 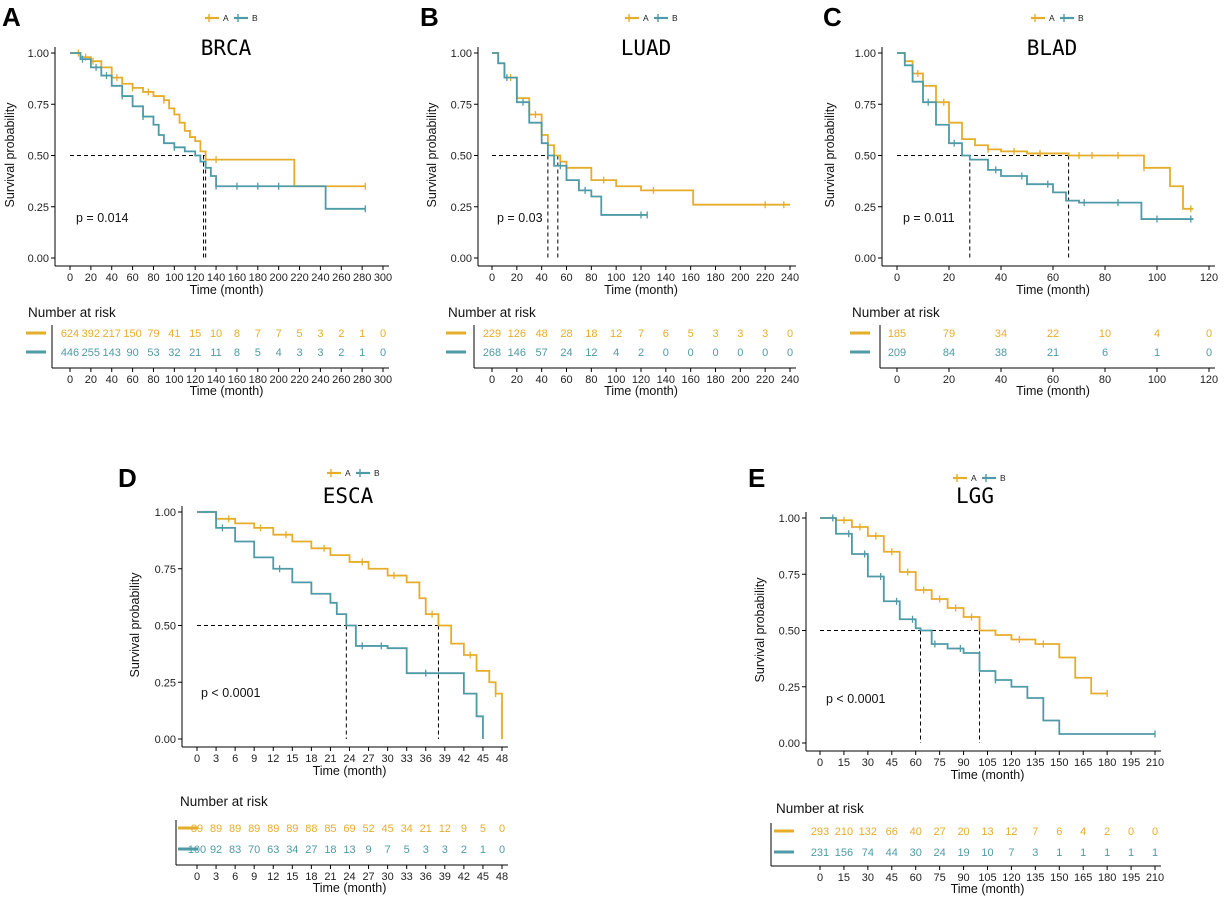 I want to click on risk-count-a: 13, so click(x=987, y=832).